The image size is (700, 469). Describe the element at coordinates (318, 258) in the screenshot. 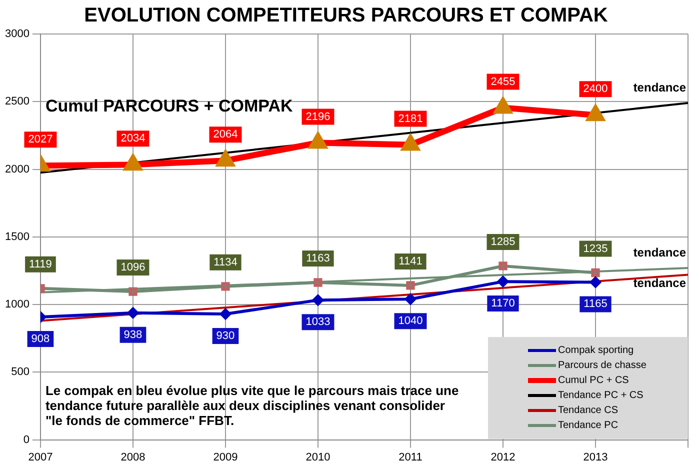

I see `data-label: 1163` at that location.